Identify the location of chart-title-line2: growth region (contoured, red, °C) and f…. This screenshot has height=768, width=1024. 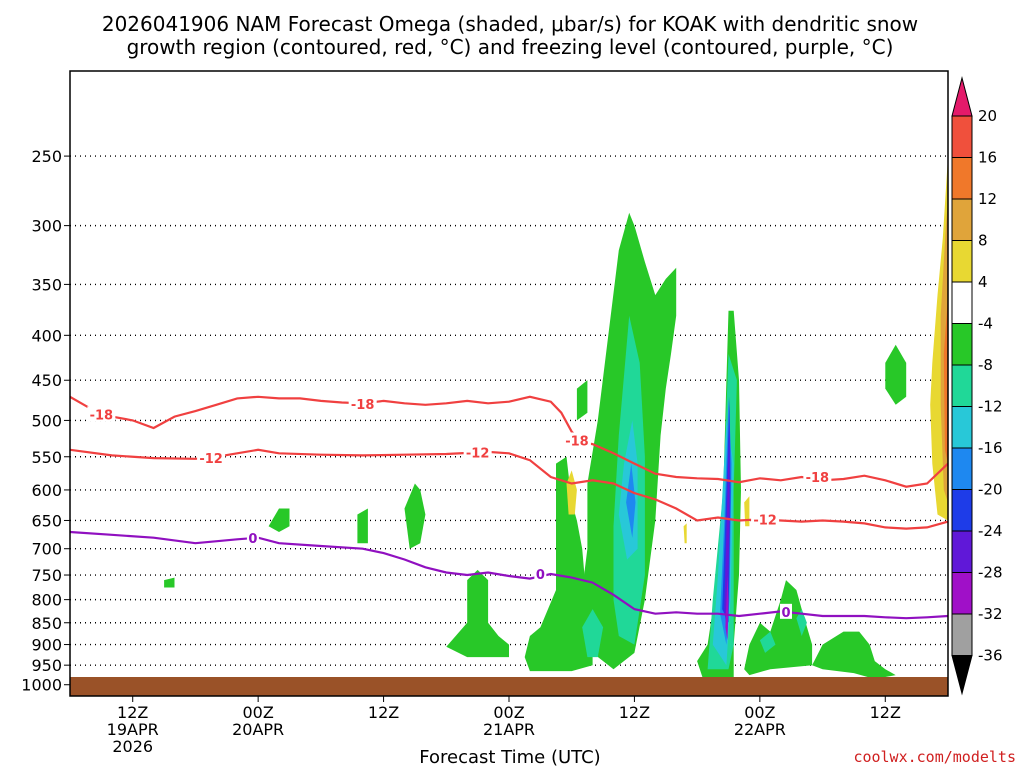
(510, 47).